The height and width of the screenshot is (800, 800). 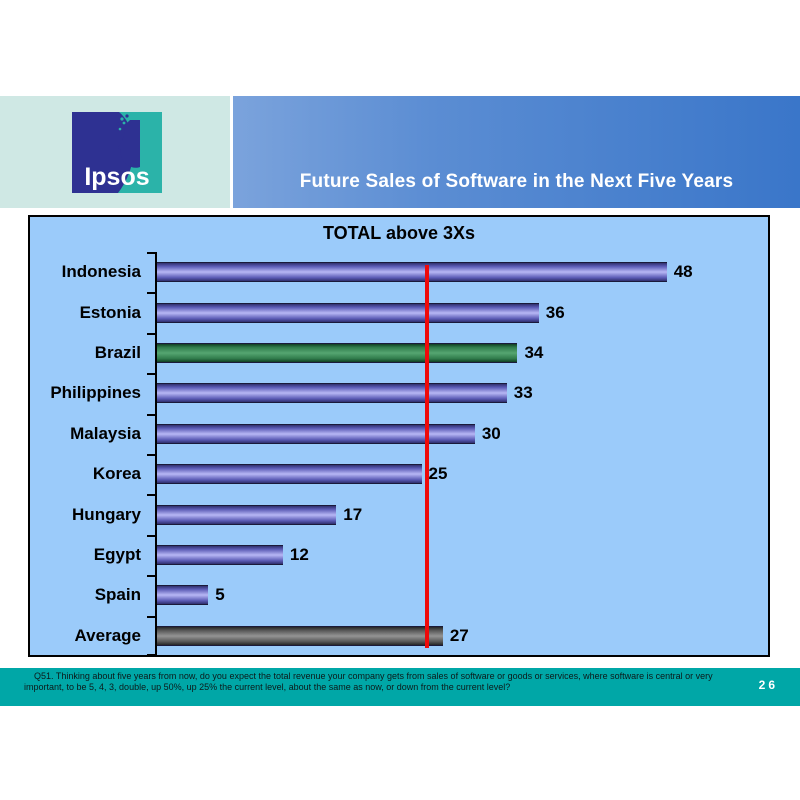 I want to click on value-label-egypt: 12, so click(x=299, y=554).